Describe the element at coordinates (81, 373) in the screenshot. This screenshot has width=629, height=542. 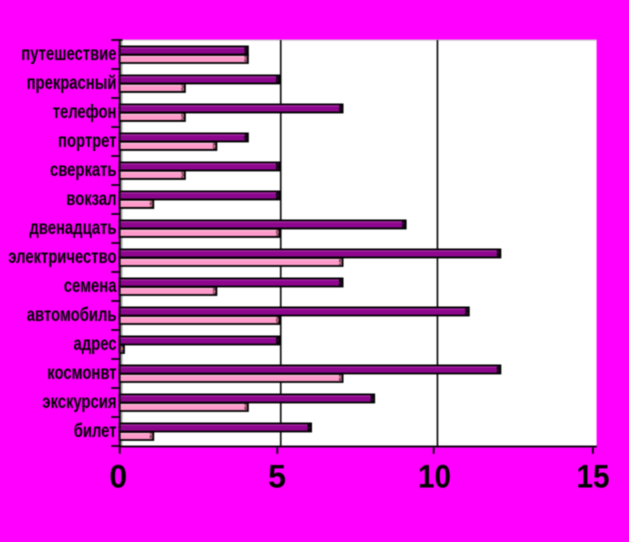
I see `svg-text: космонвт` at that location.